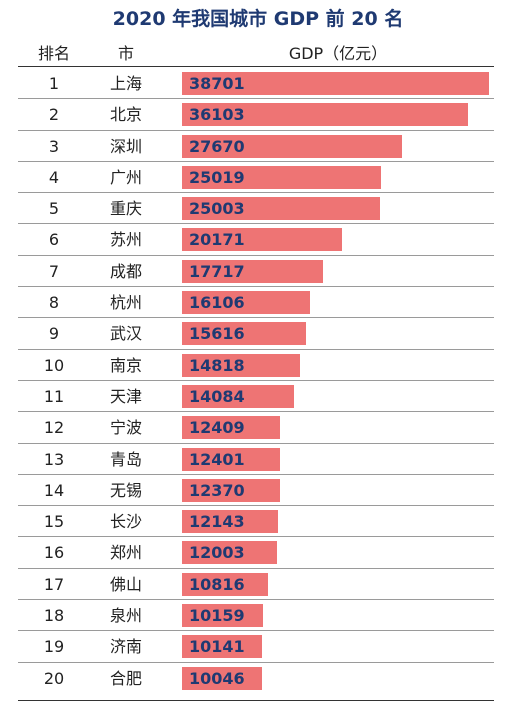 The image size is (516, 712). What do you see at coordinates (217, 177) in the screenshot?
I see `gdp-value-label: 25019` at bounding box center [217, 177].